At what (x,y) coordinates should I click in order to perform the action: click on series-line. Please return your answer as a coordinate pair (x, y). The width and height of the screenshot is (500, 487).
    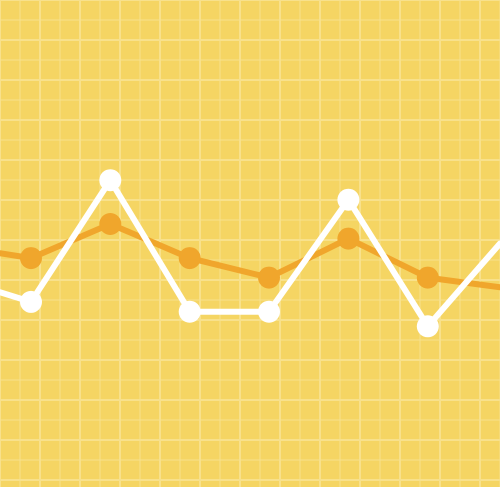
    Looking at the image, I should click on (250, 256).